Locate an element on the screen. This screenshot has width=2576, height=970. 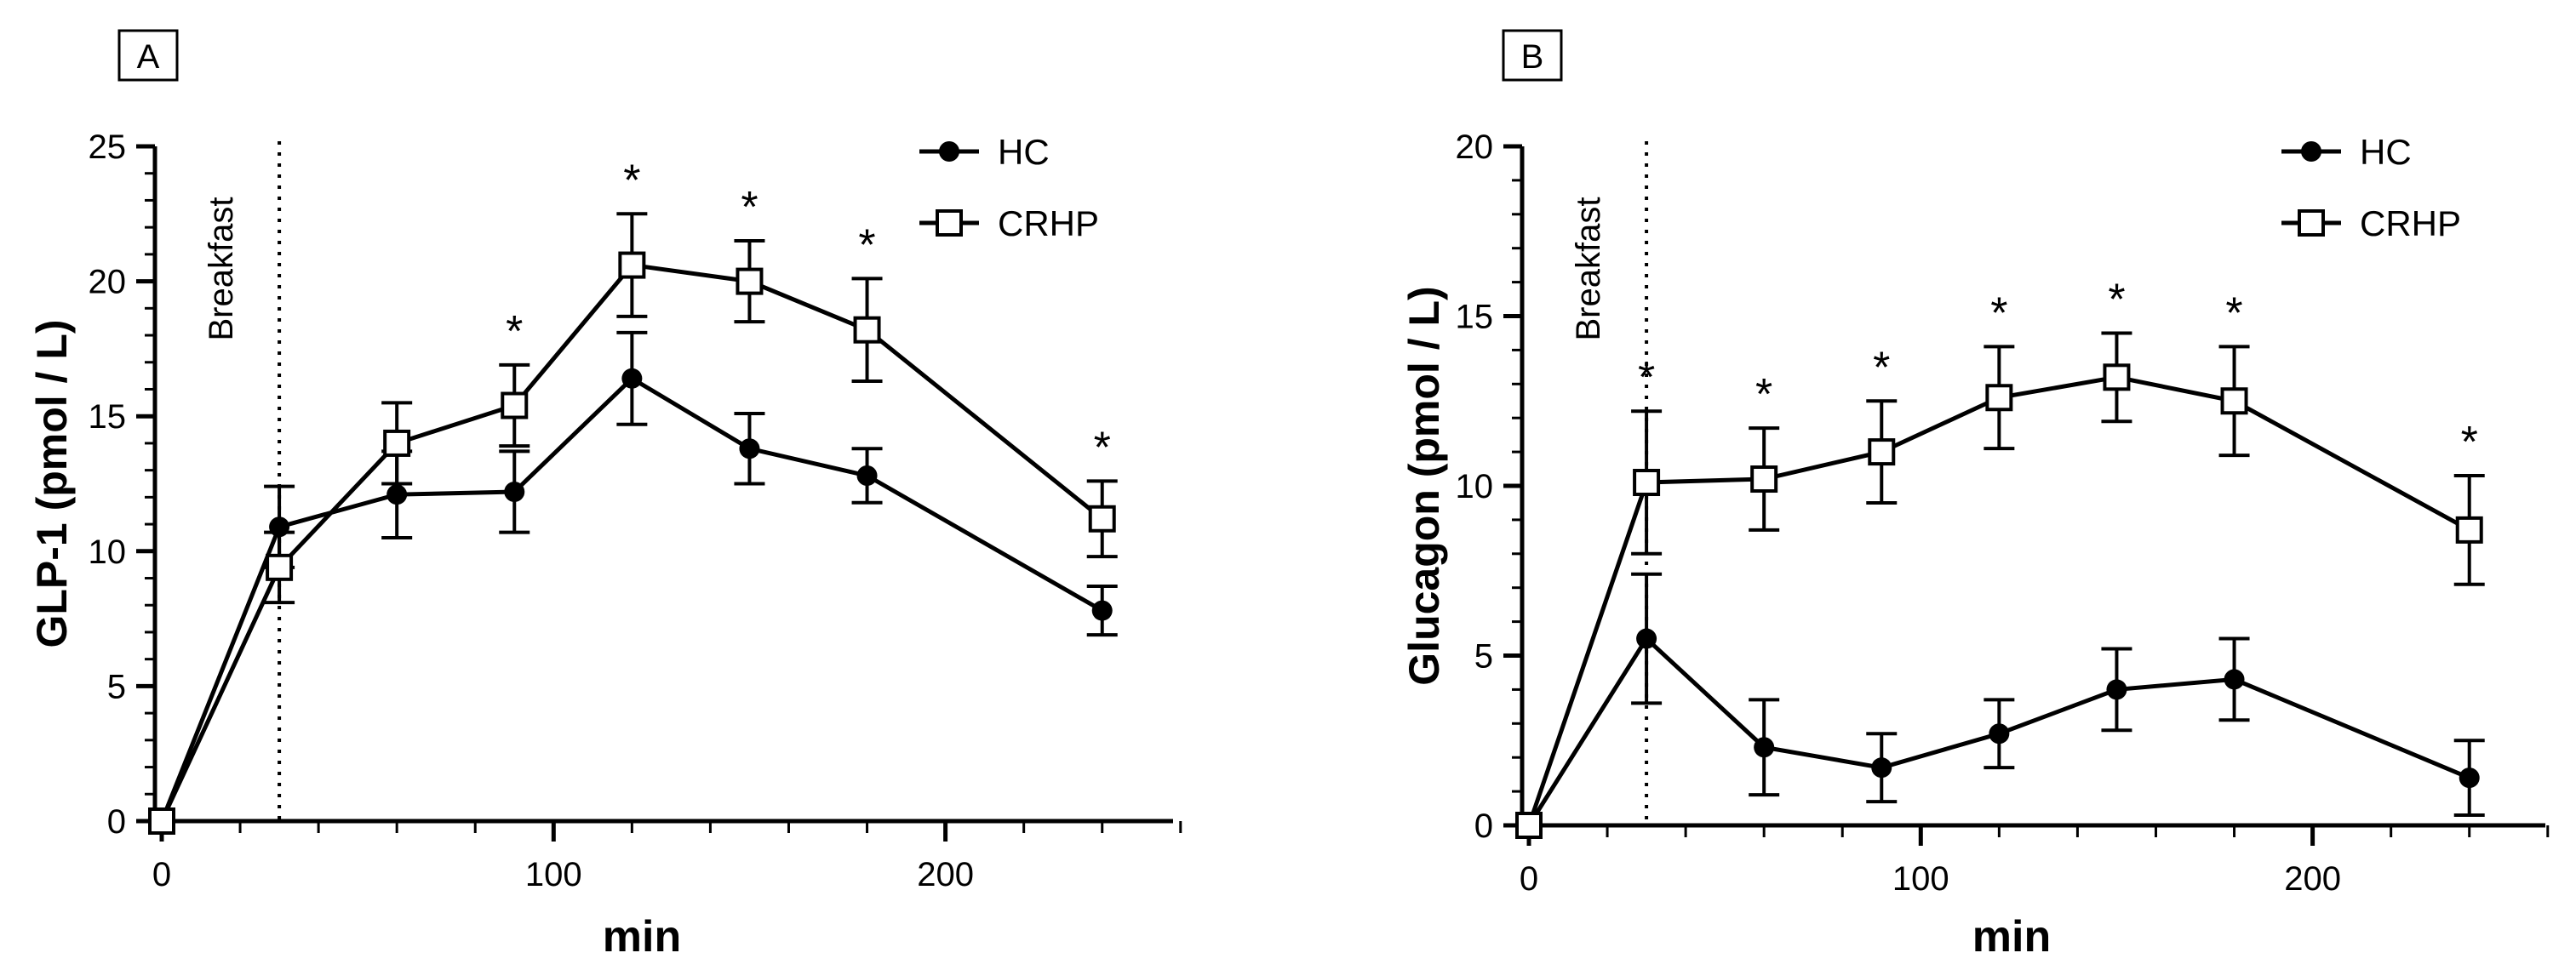
series-line is located at coordinates (1998, 731).